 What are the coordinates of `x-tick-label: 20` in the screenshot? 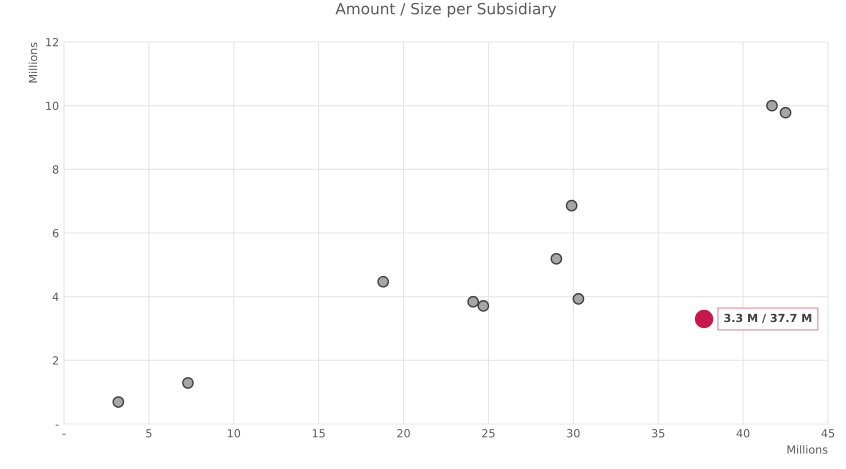 It's located at (403, 433).